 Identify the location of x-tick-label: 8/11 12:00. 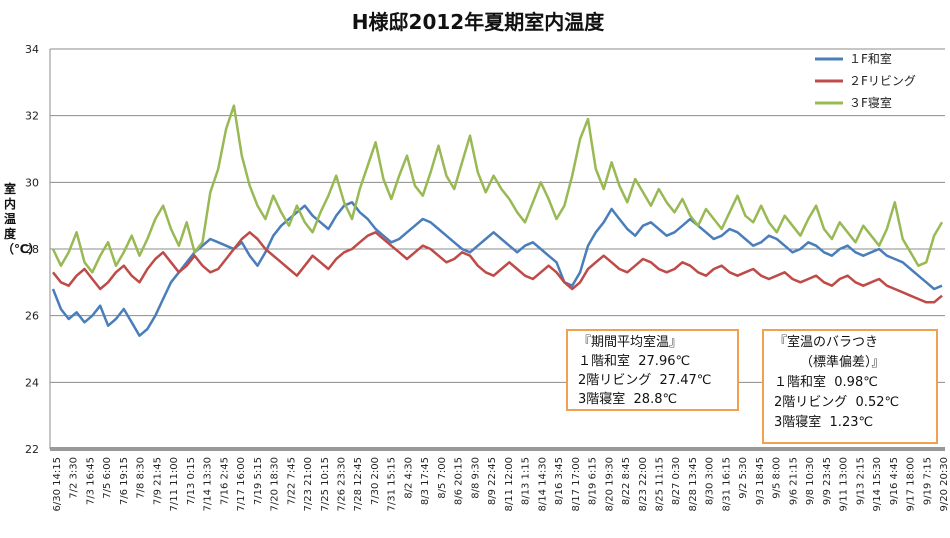
(509, 484).